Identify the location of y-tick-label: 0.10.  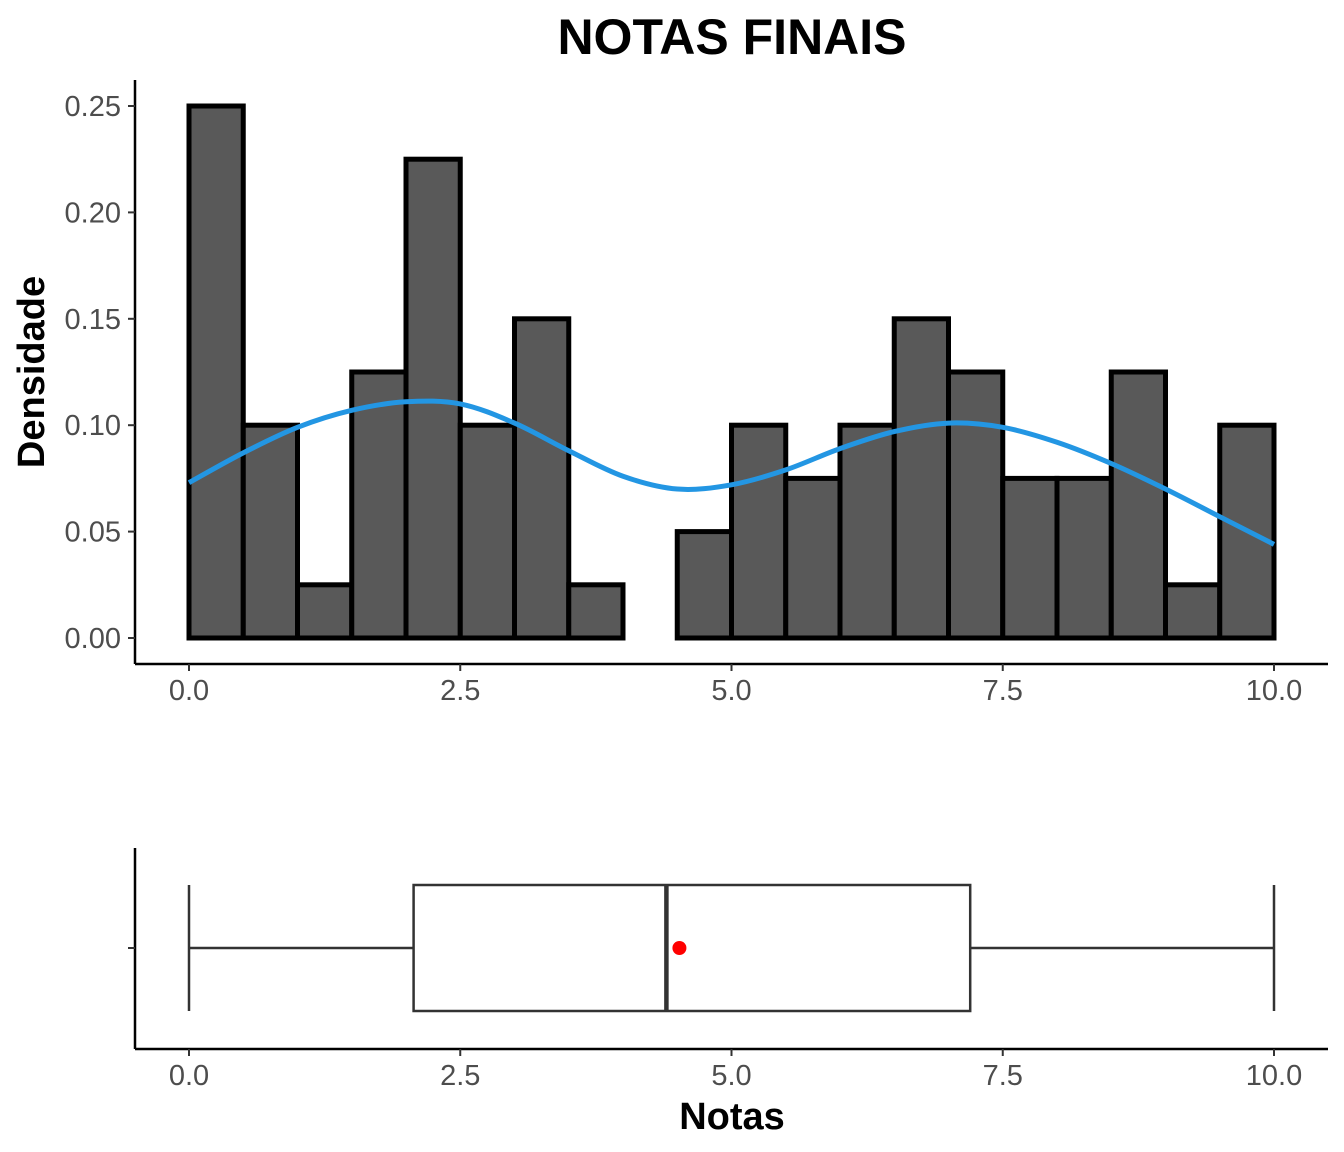
(93, 426).